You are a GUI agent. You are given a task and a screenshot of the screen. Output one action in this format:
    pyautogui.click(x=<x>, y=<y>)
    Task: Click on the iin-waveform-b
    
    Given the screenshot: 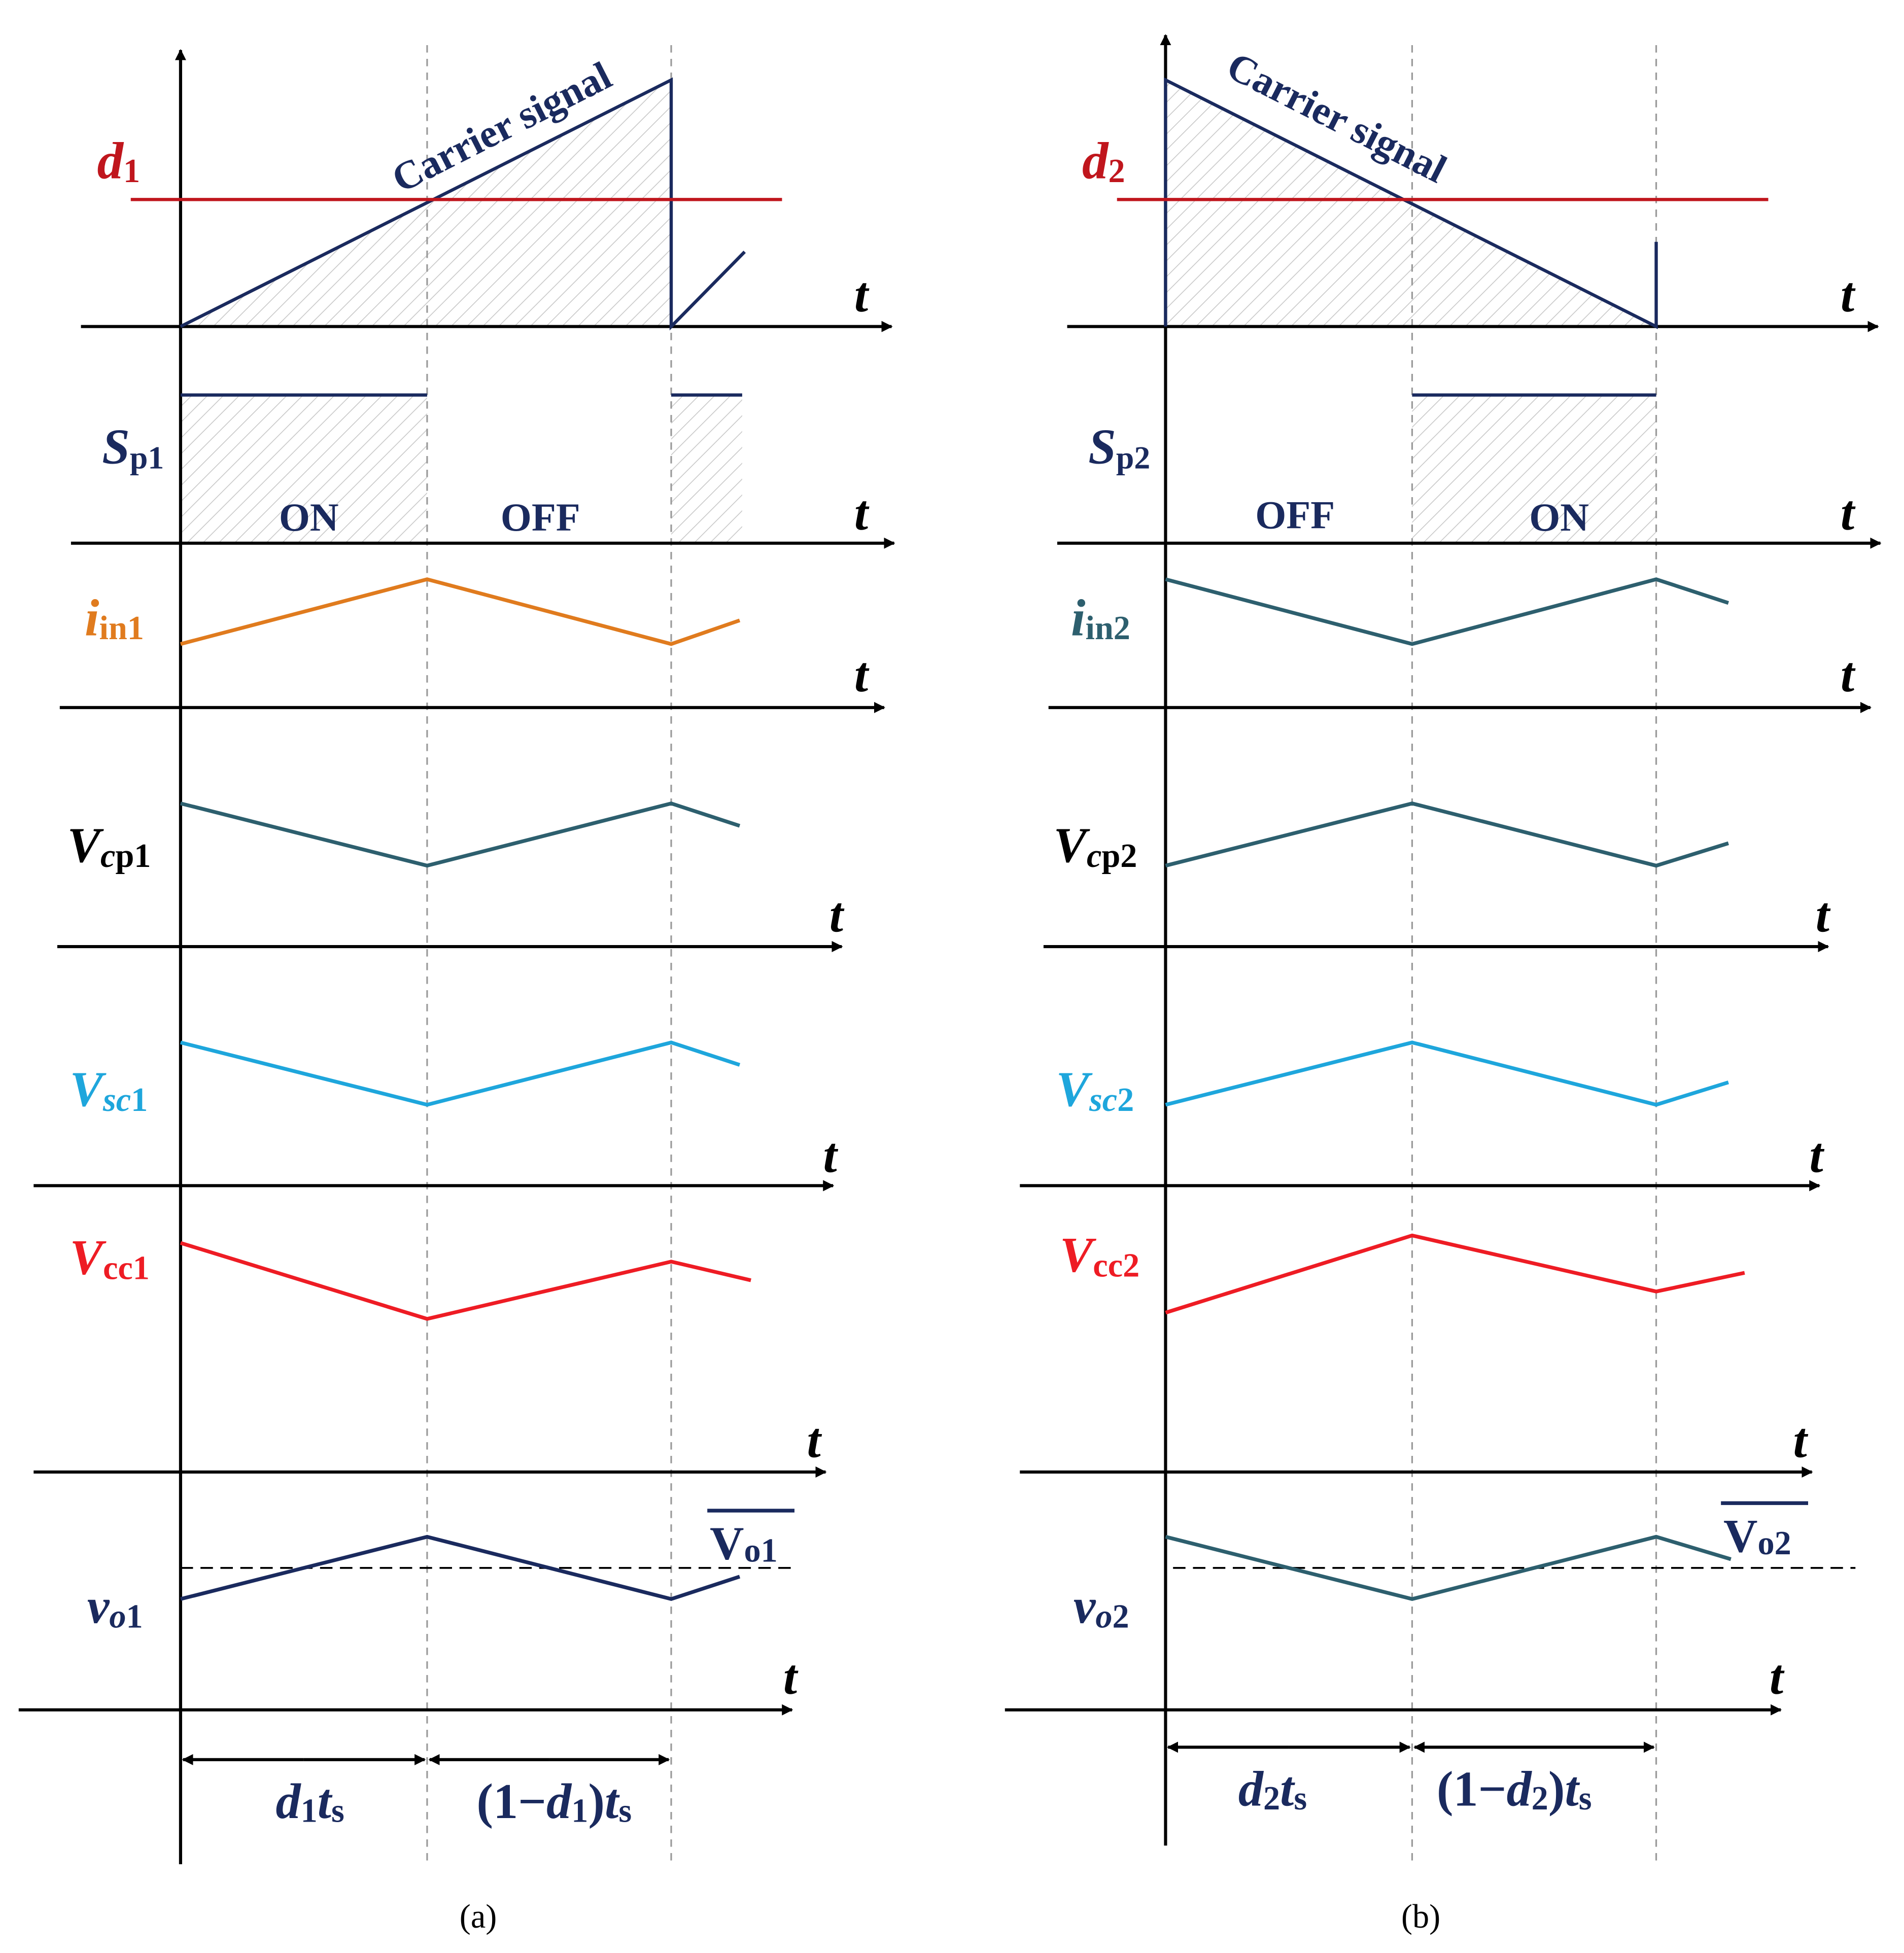 What is the action you would take?
    pyautogui.click(x=1447, y=611)
    